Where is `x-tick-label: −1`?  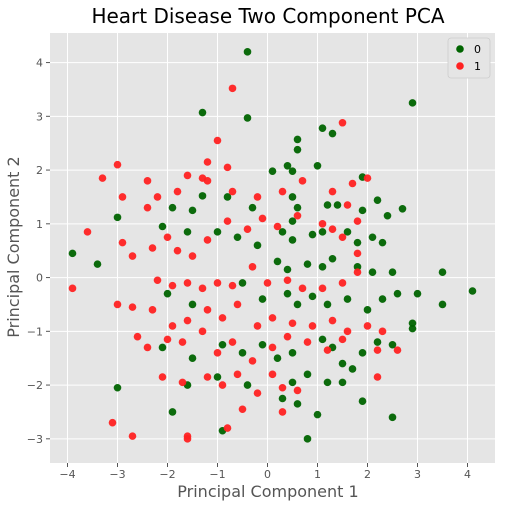 x-tick-label: −1 is located at coordinates (217, 474).